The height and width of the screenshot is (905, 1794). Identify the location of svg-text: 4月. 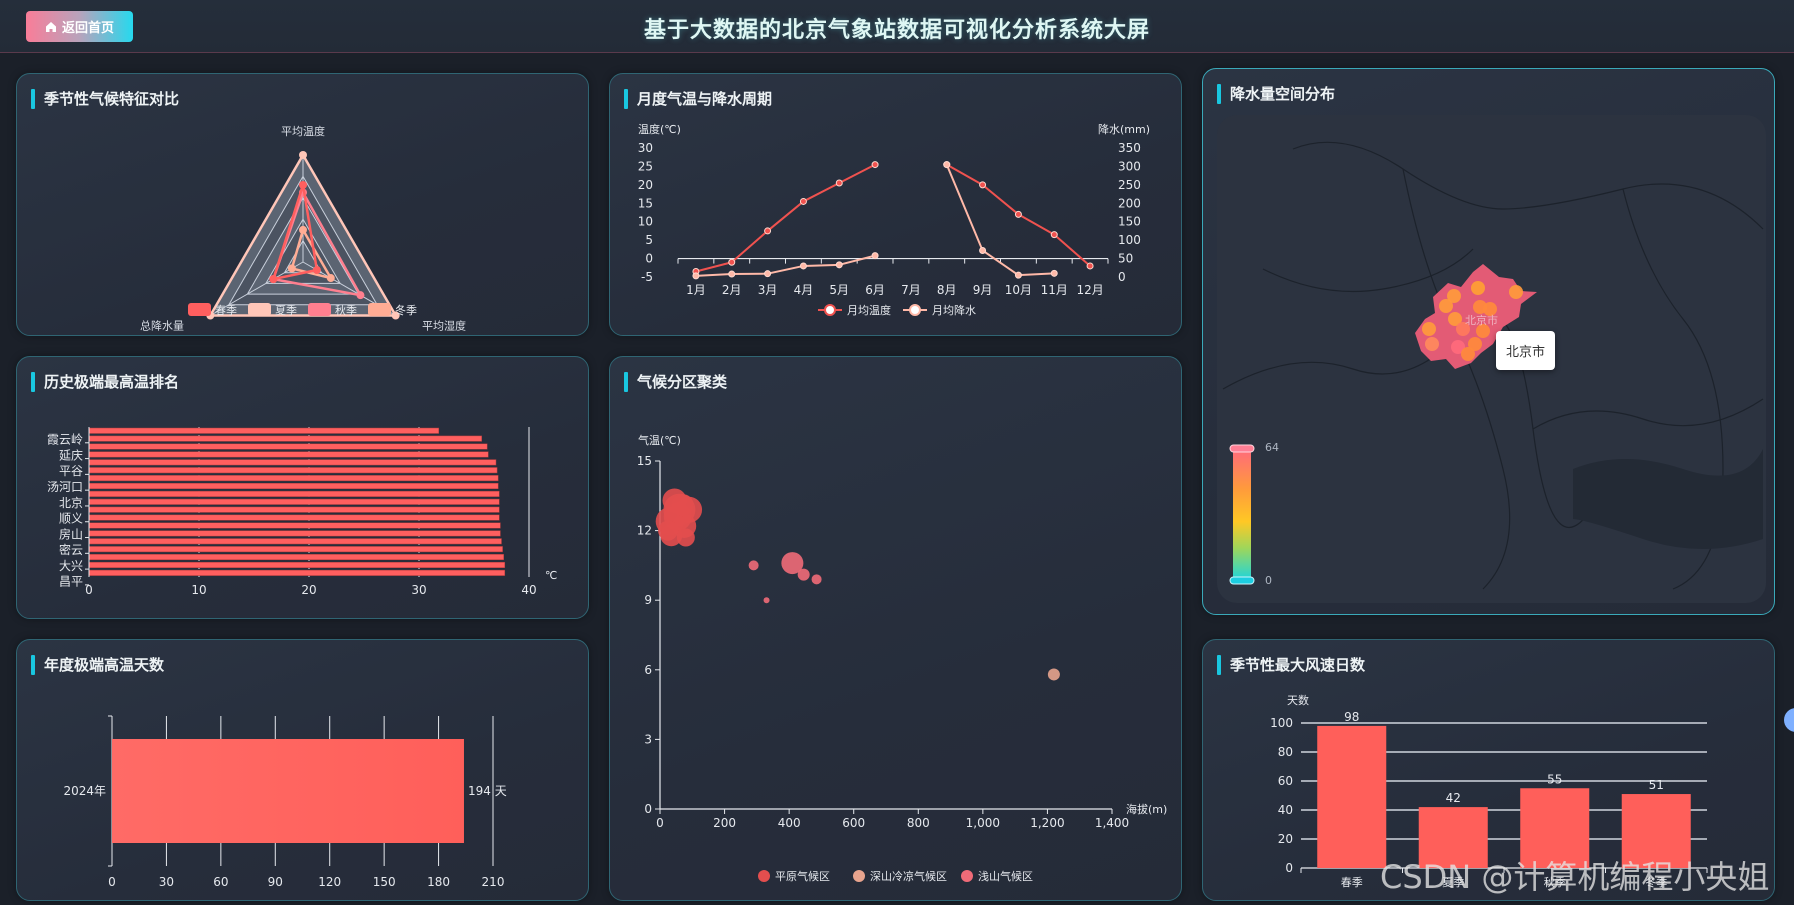
(804, 290).